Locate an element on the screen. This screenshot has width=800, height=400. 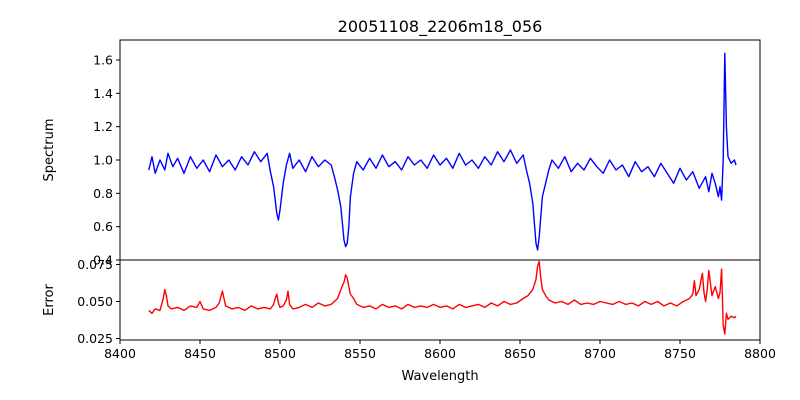
x-tick-label: 8600 is located at coordinates (440, 353).